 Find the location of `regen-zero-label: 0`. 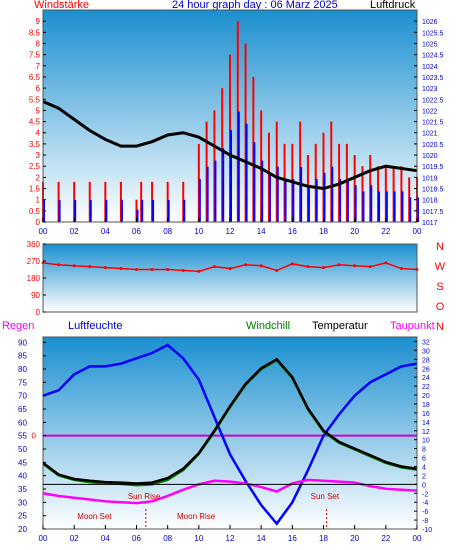

regen-zero-label: 0 is located at coordinates (34, 436).